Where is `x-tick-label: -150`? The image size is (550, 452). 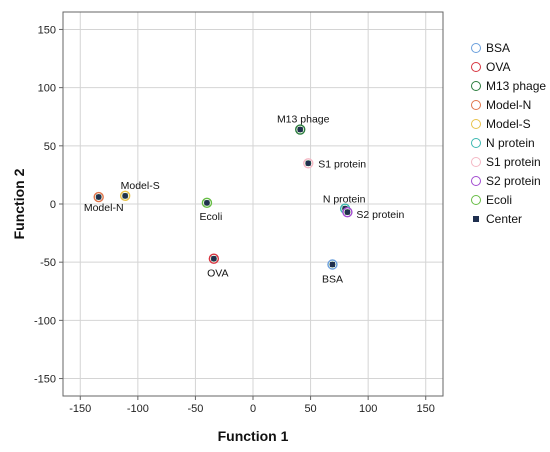 x-tick-label: -150 is located at coordinates (80, 409).